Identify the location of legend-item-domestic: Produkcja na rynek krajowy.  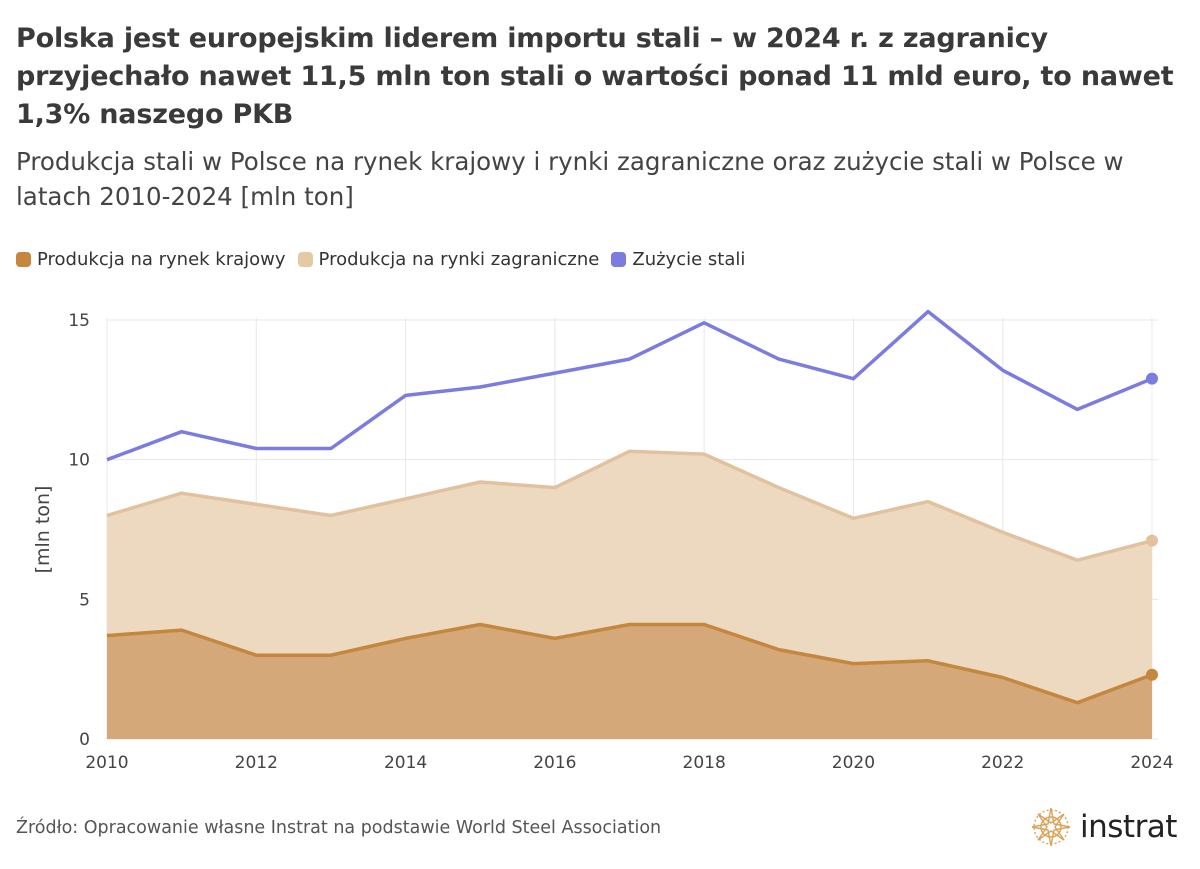
(151, 259).